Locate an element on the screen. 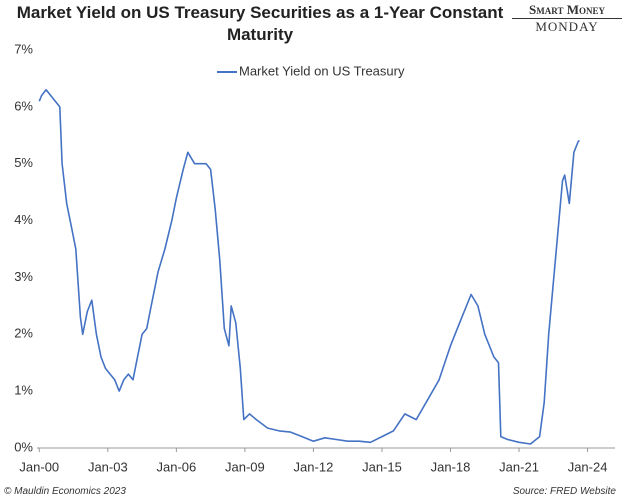 The width and height of the screenshot is (630, 501). x-tick-label: Jan-03 is located at coordinates (108, 466).